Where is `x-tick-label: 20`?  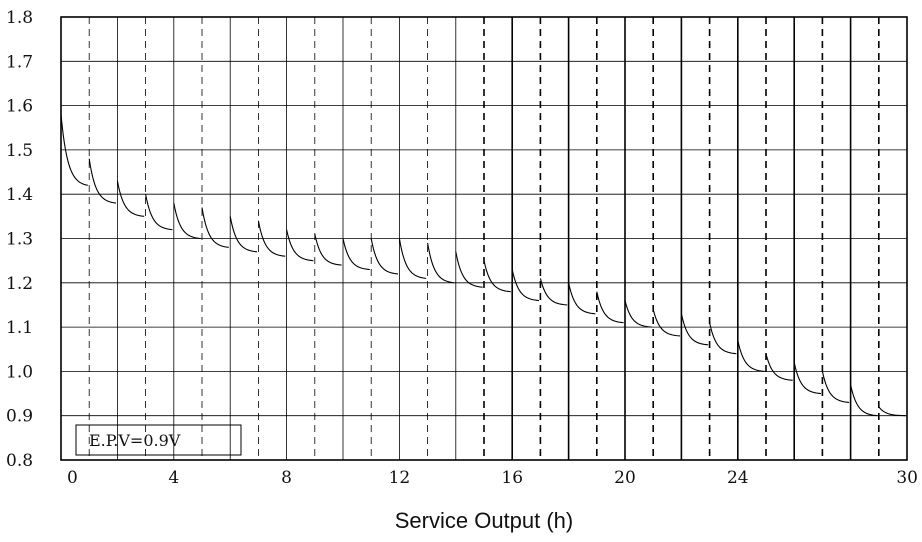 x-tick-label: 20 is located at coordinates (625, 478).